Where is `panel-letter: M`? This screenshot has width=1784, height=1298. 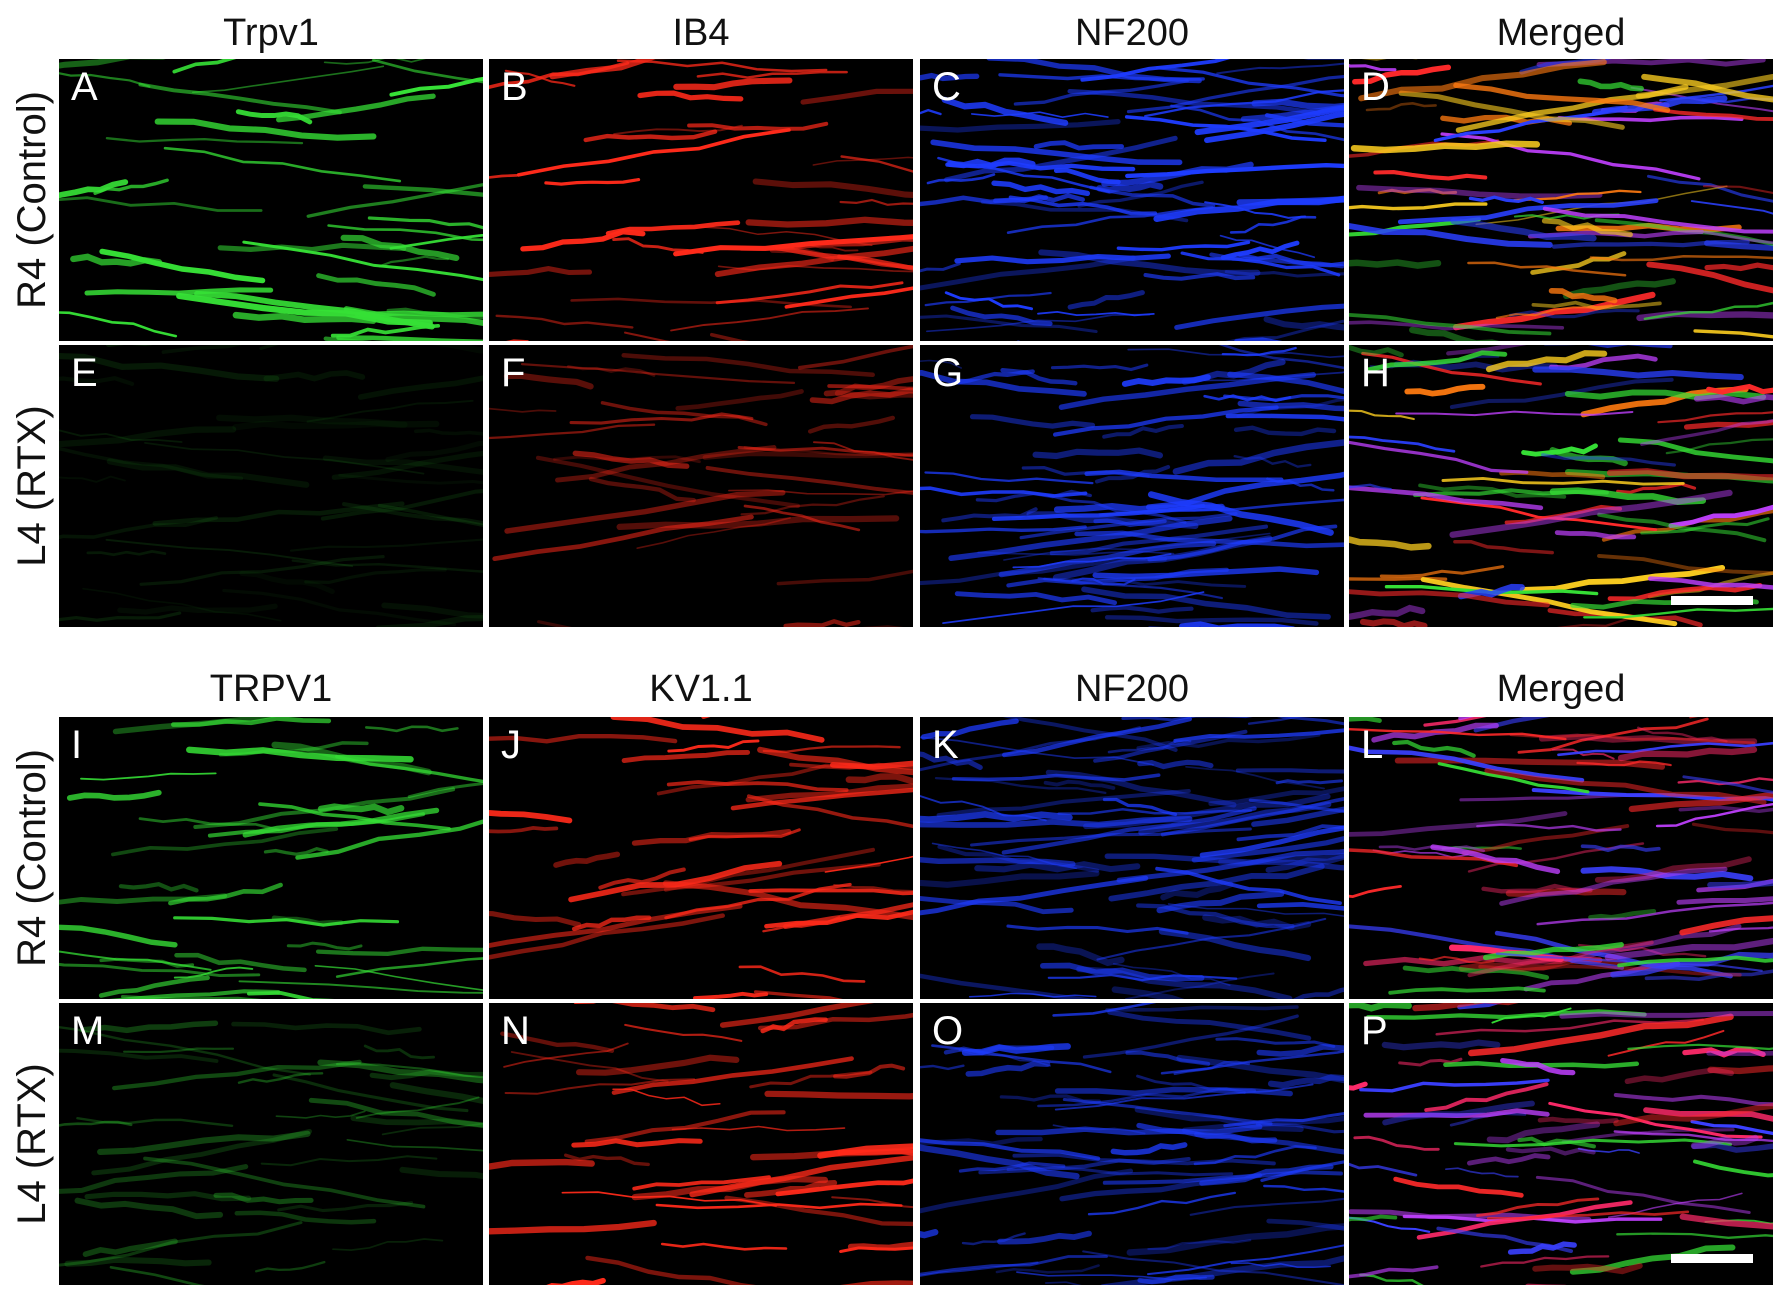
panel-letter: M is located at coordinates (88, 1031).